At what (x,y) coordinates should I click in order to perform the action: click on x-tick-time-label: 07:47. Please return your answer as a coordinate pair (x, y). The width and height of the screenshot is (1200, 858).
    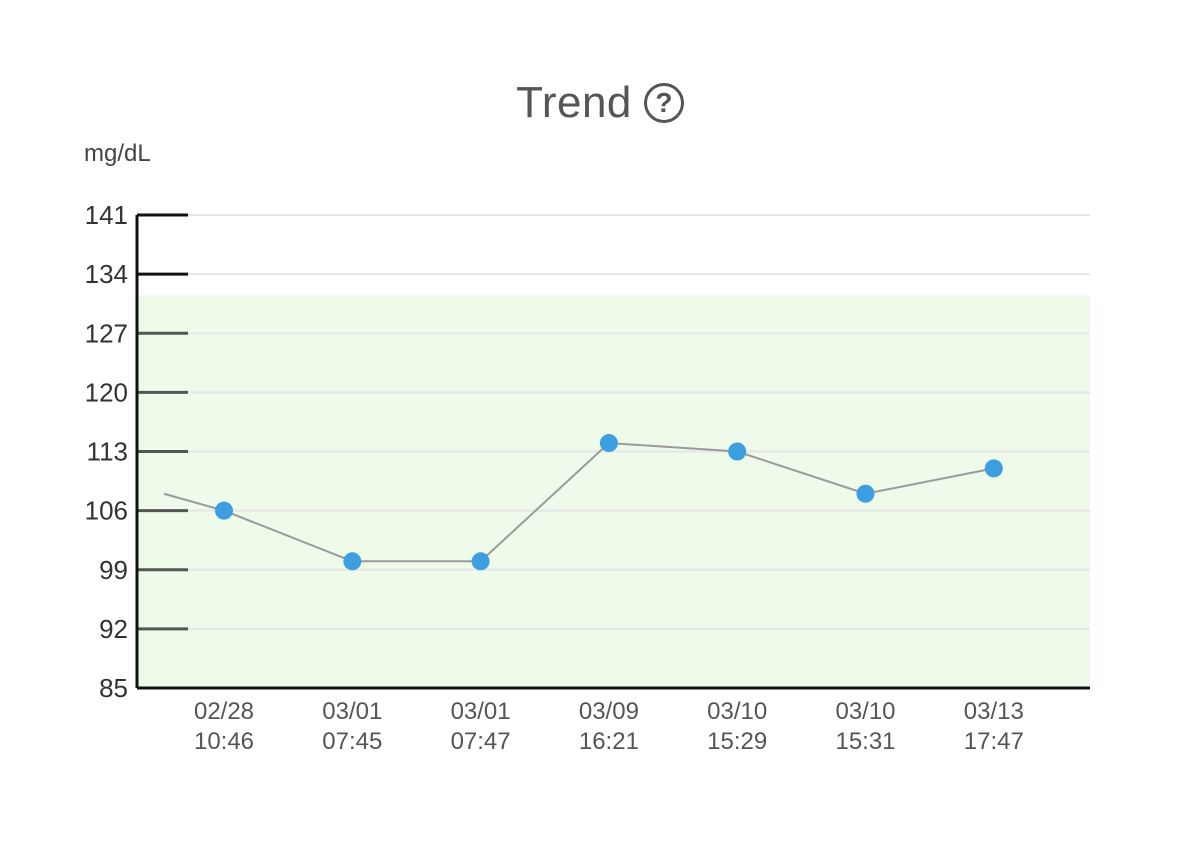
    Looking at the image, I should click on (481, 741).